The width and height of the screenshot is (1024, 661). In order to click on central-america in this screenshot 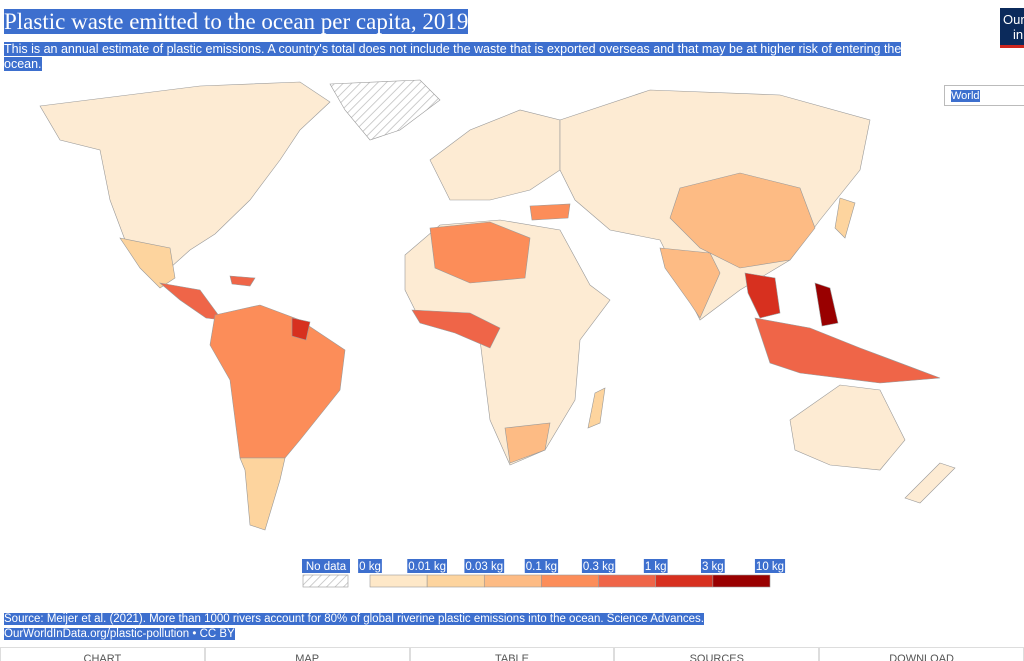, I will do `click(190, 301)`.